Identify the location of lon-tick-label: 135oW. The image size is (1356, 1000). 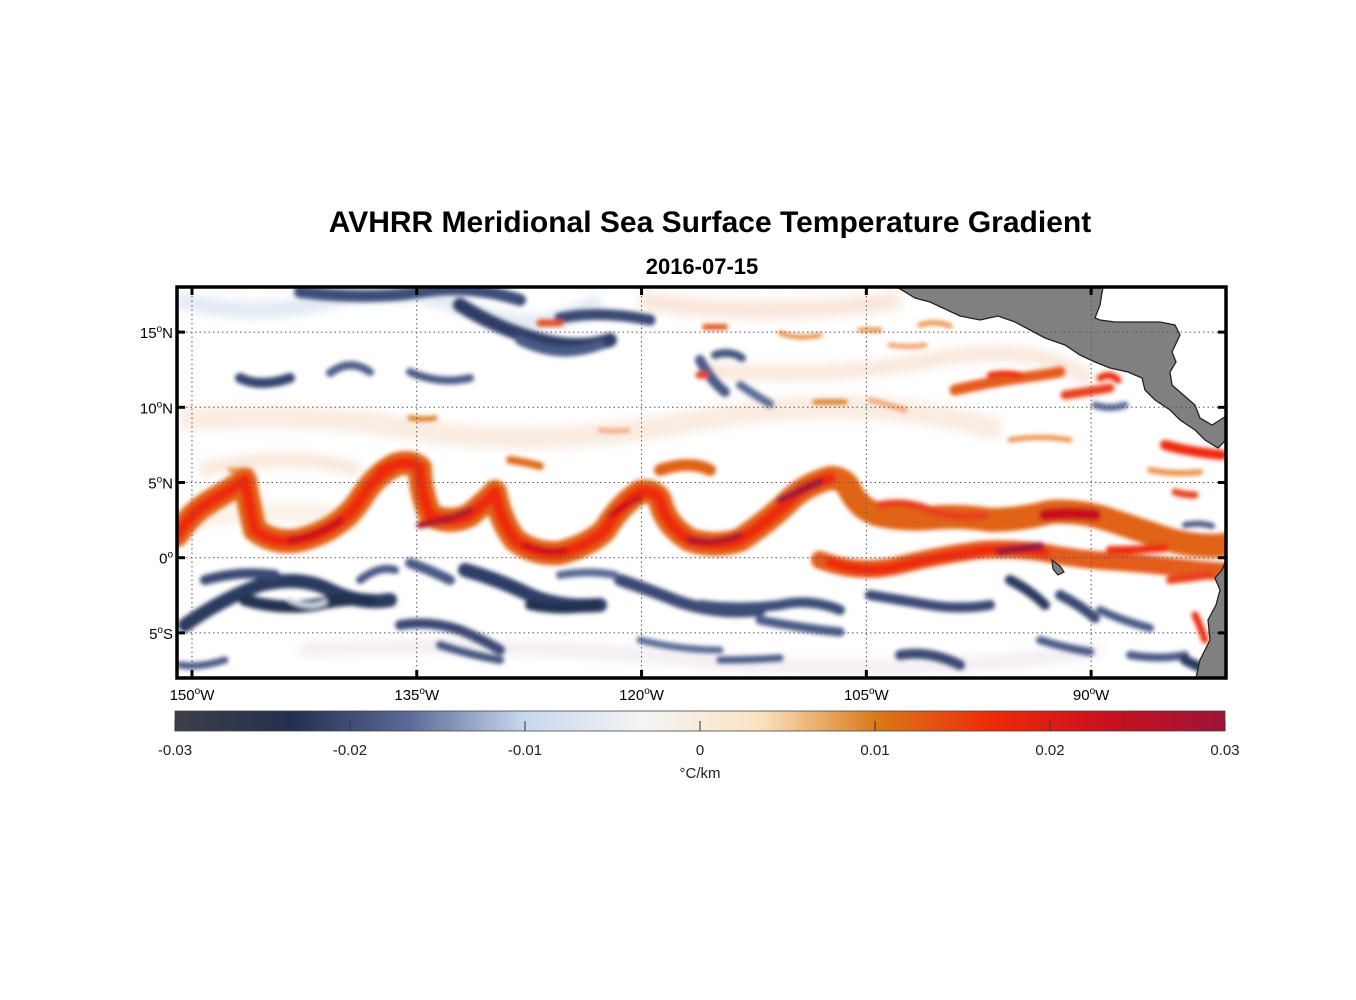
(417, 695).